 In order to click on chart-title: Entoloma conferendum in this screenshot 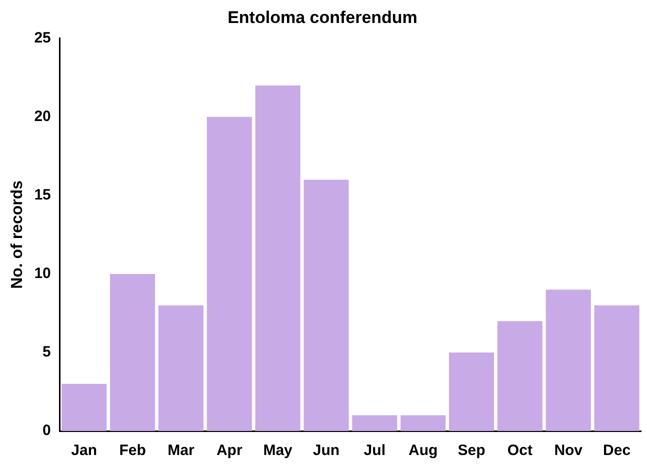, I will do `click(323, 17)`.